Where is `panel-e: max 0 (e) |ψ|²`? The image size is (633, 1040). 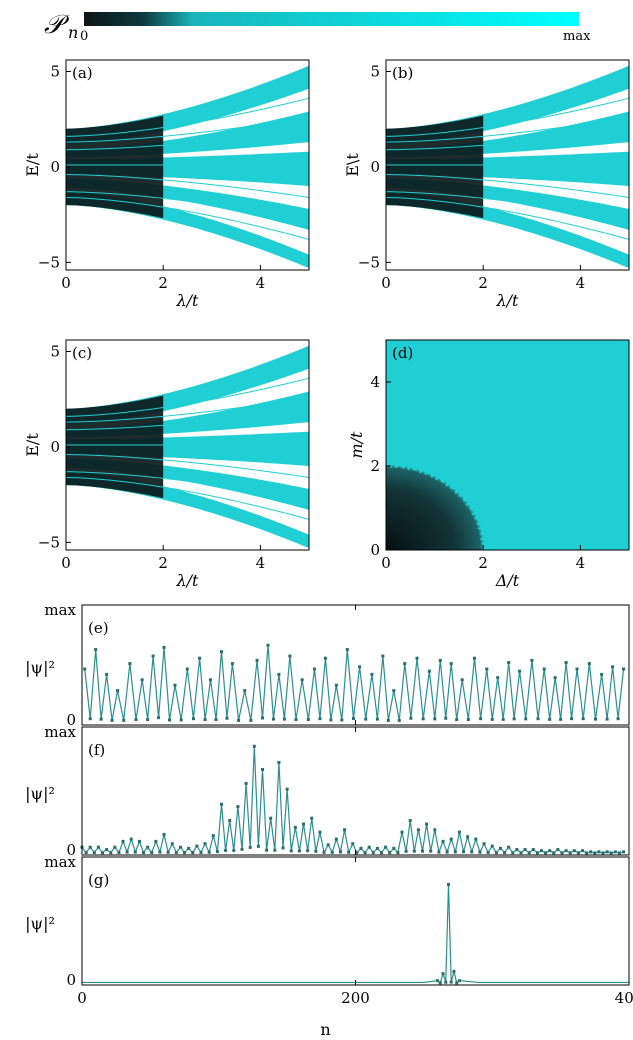
panel-e: max 0 (e) |ψ|² is located at coordinates (327, 665).